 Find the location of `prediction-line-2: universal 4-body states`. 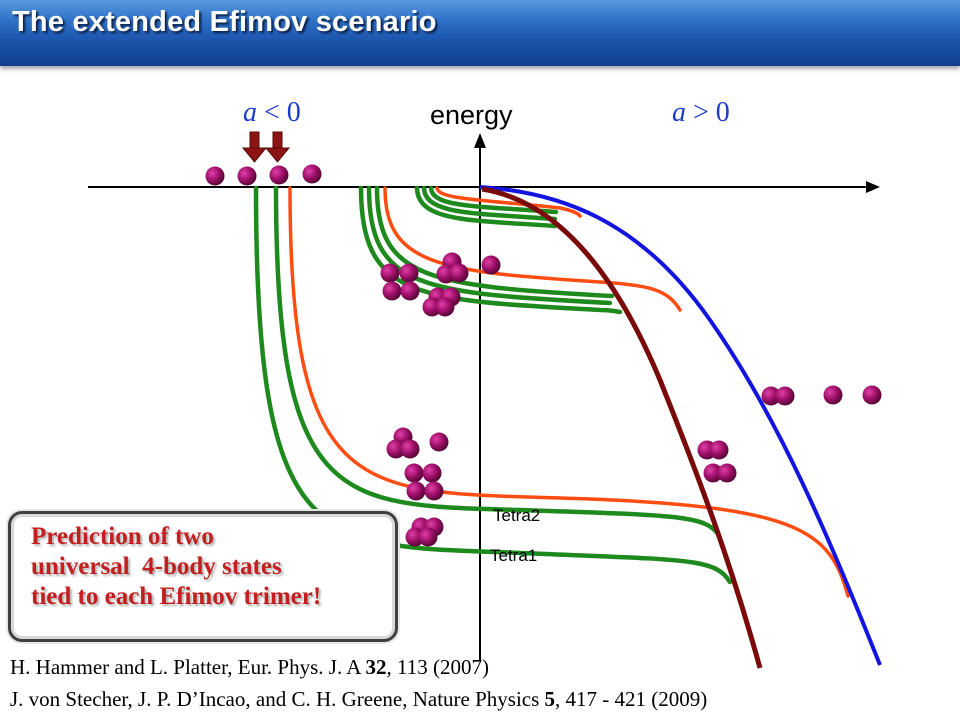

prediction-line-2: universal 4-body states is located at coordinates (156, 566).